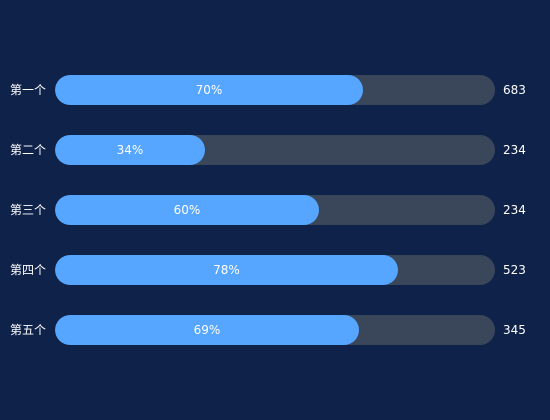 This screenshot has height=420, width=550. I want to click on chart-row: 第三个 60% 234, so click(275, 210).